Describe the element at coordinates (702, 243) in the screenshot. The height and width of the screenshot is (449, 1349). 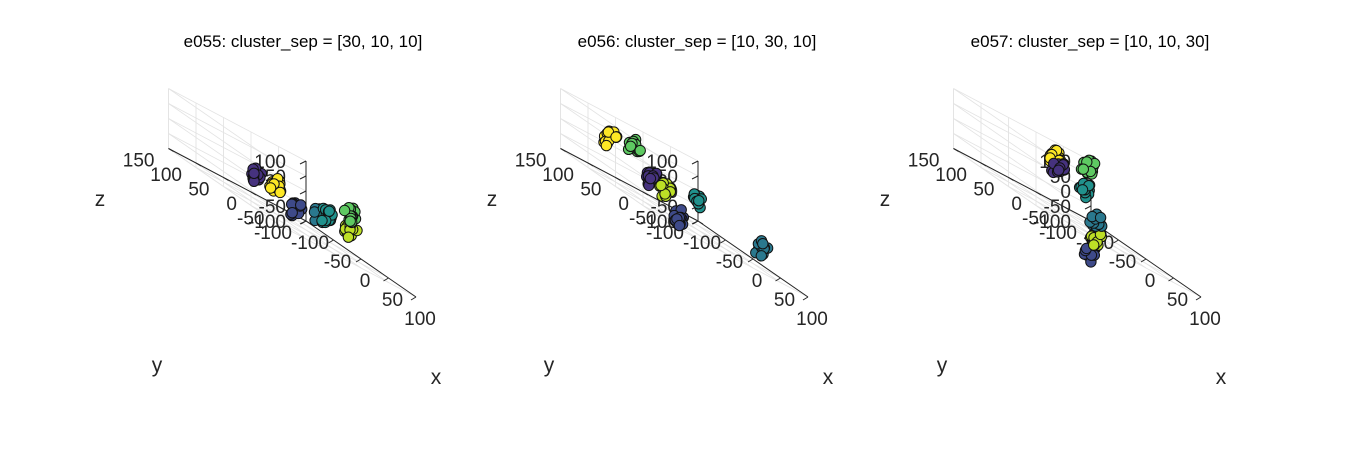
I see `x-tick-label: -100` at that location.